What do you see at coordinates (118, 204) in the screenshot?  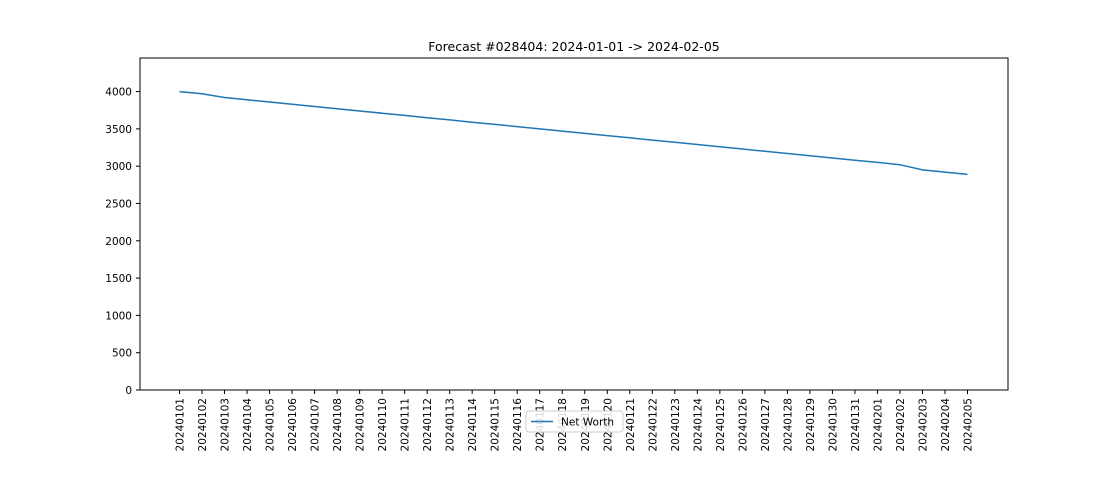 I see `y-tick-label: 2500` at bounding box center [118, 204].